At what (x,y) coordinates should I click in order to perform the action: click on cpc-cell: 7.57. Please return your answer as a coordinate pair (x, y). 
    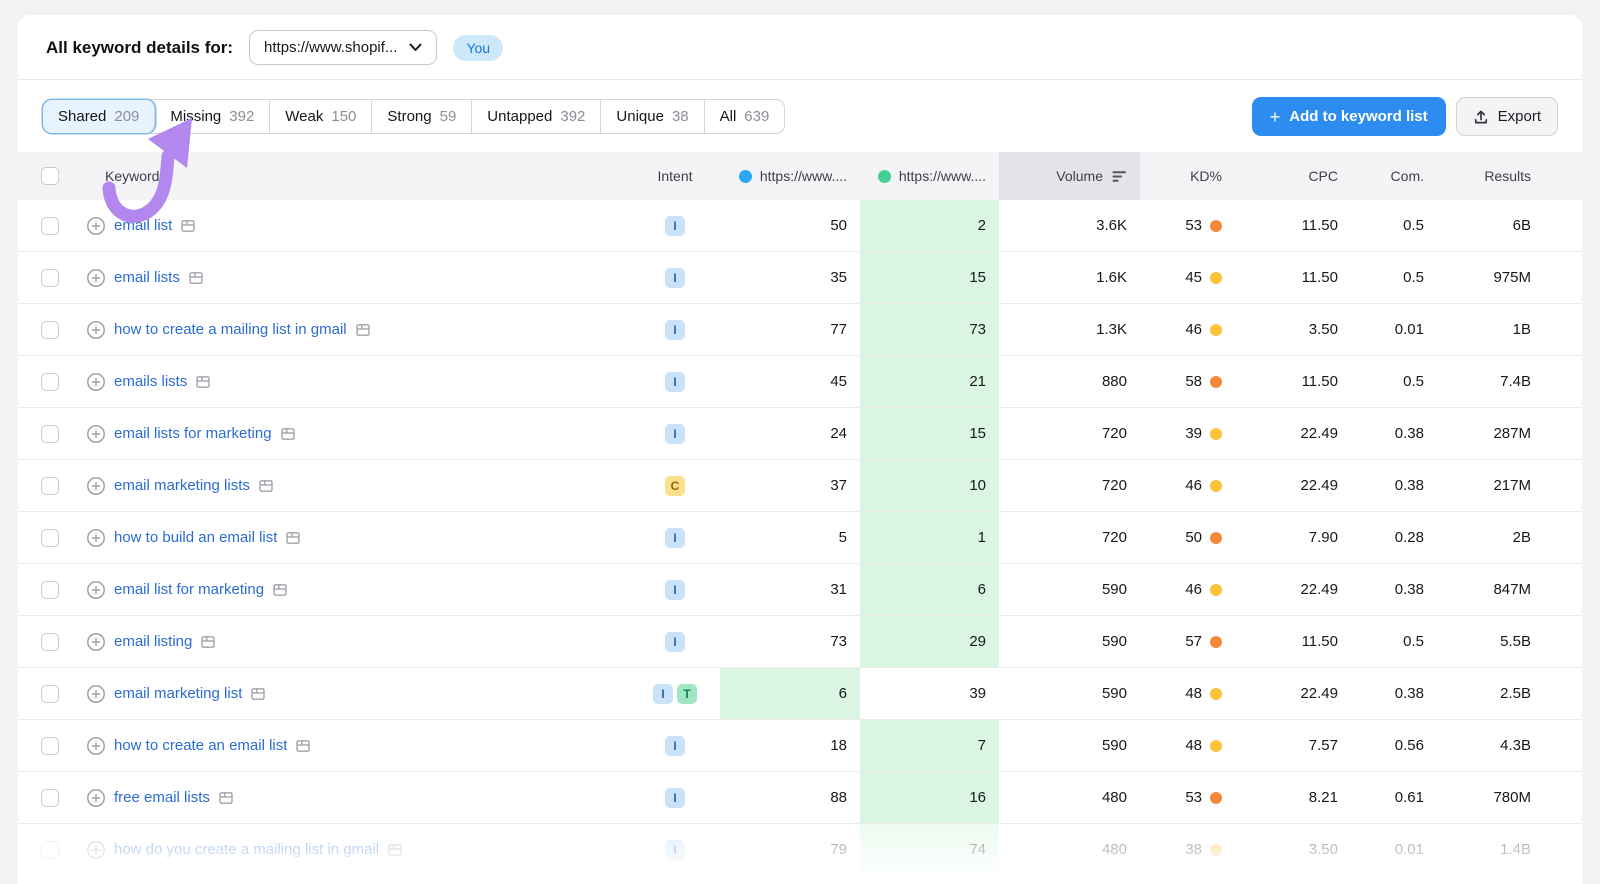
    Looking at the image, I should click on (1323, 745).